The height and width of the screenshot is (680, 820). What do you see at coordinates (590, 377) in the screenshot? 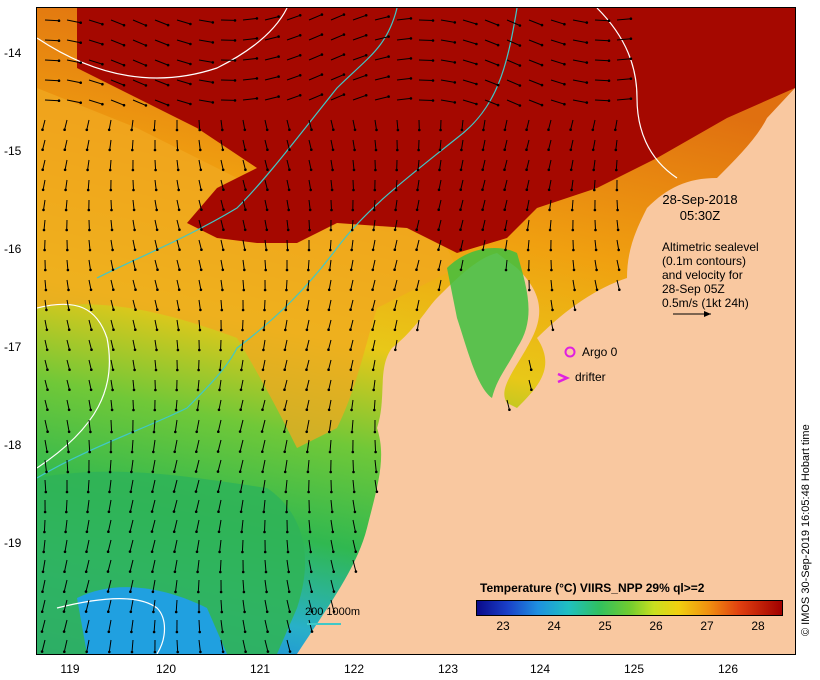
I see `drifter-label: drifter` at bounding box center [590, 377].